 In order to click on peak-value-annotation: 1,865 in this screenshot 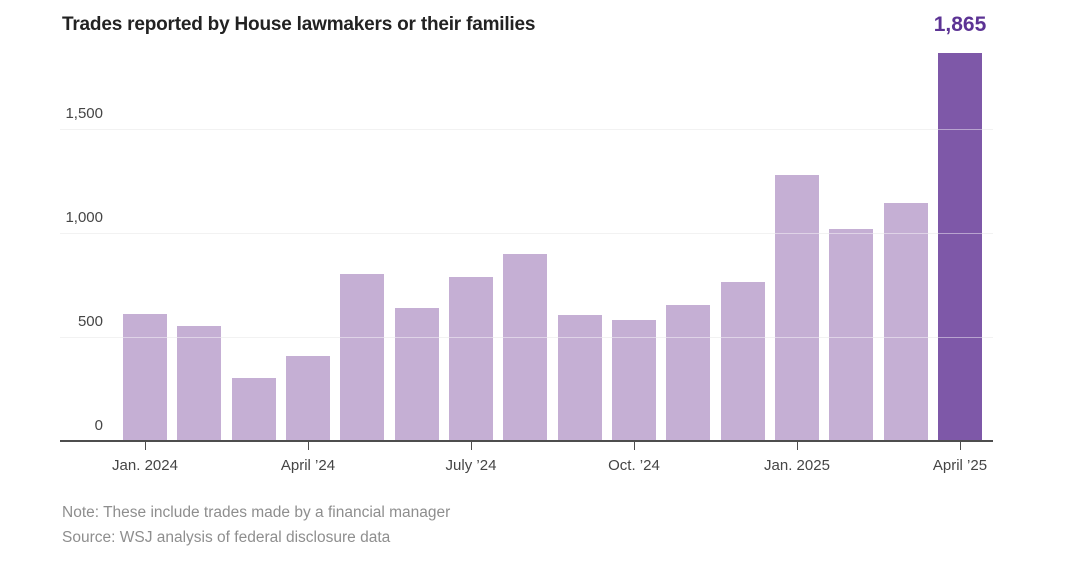, I will do `click(960, 24)`.